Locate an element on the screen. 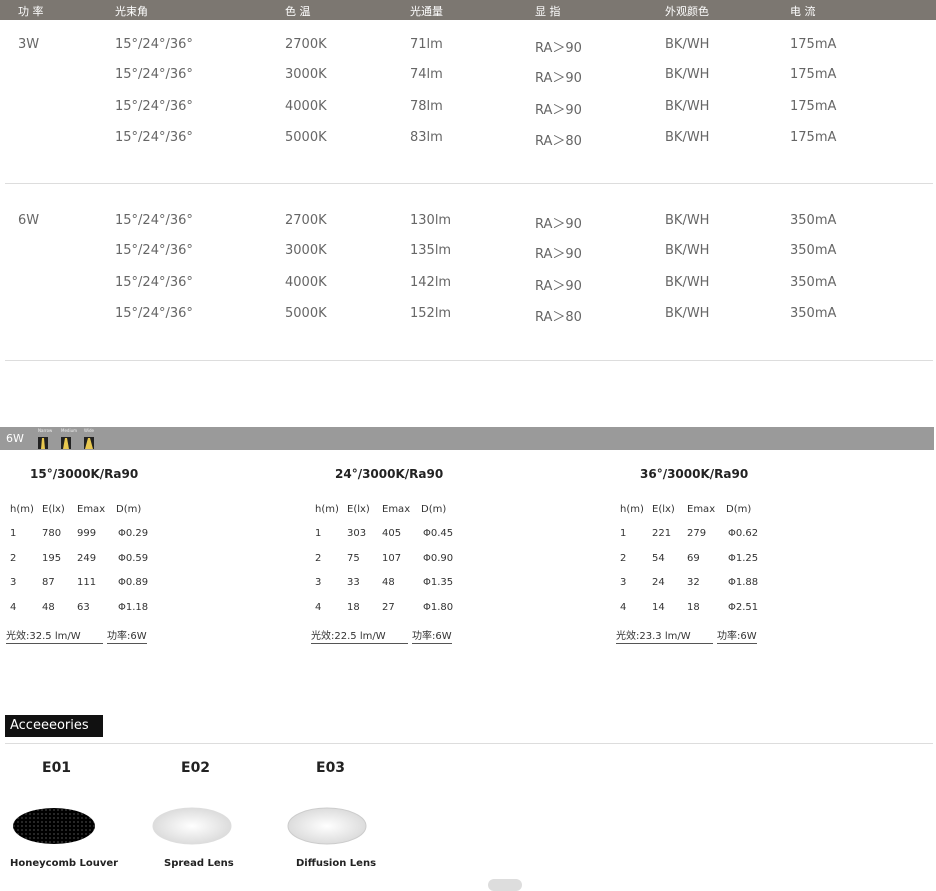 Image resolution: width=936 pixels, height=891 pixels. accessory-code: E01 is located at coordinates (57, 768).